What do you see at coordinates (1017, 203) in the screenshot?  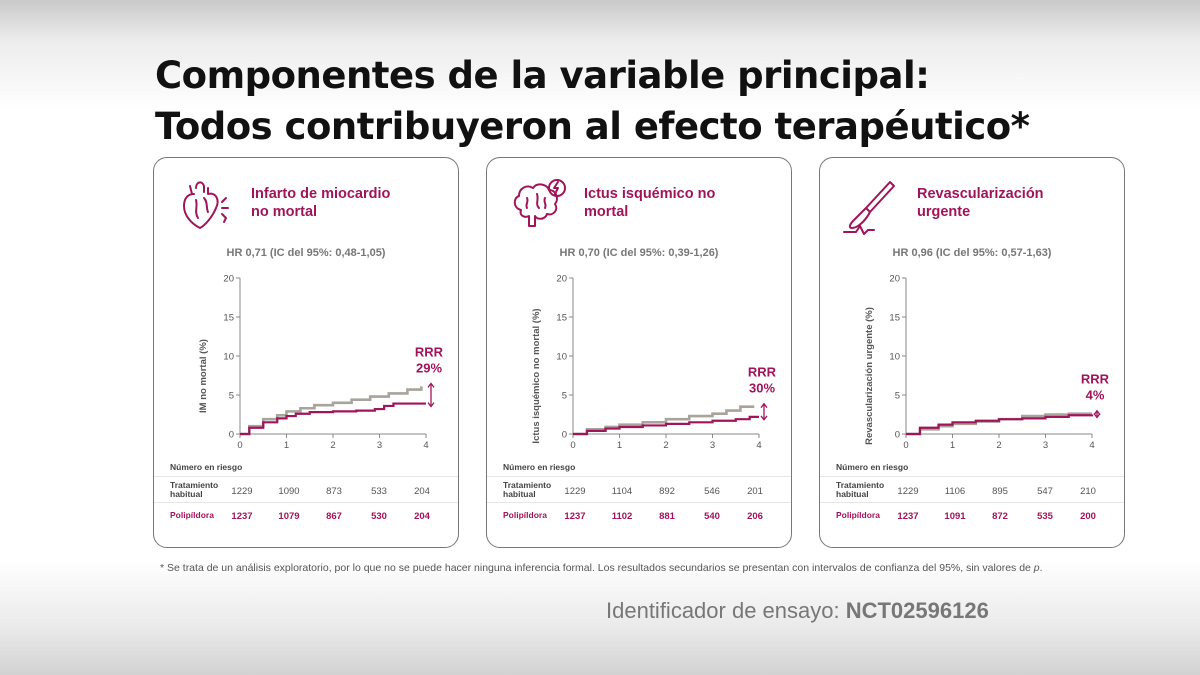 I see `panel-title: Revascularización urgente` at bounding box center [1017, 203].